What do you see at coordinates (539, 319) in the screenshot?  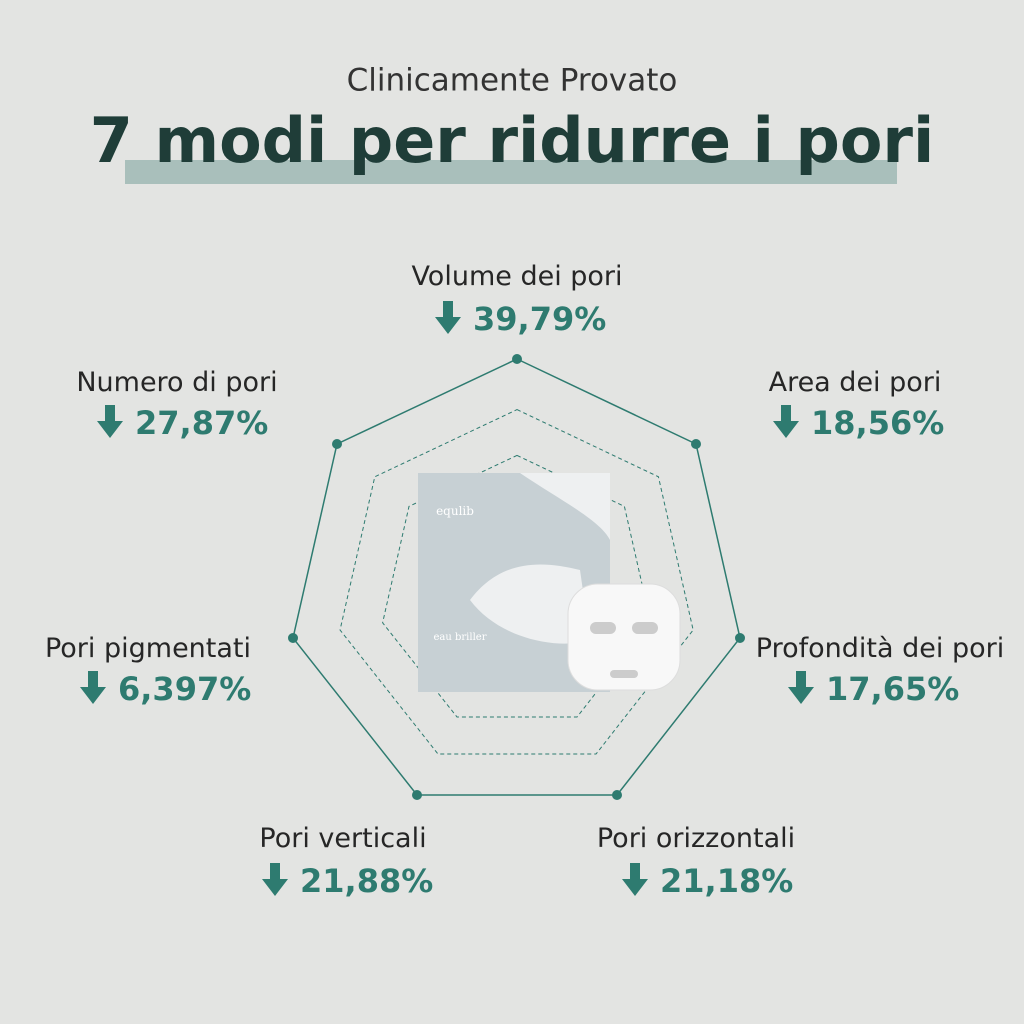 I see `item-value: 39,79%` at bounding box center [539, 319].